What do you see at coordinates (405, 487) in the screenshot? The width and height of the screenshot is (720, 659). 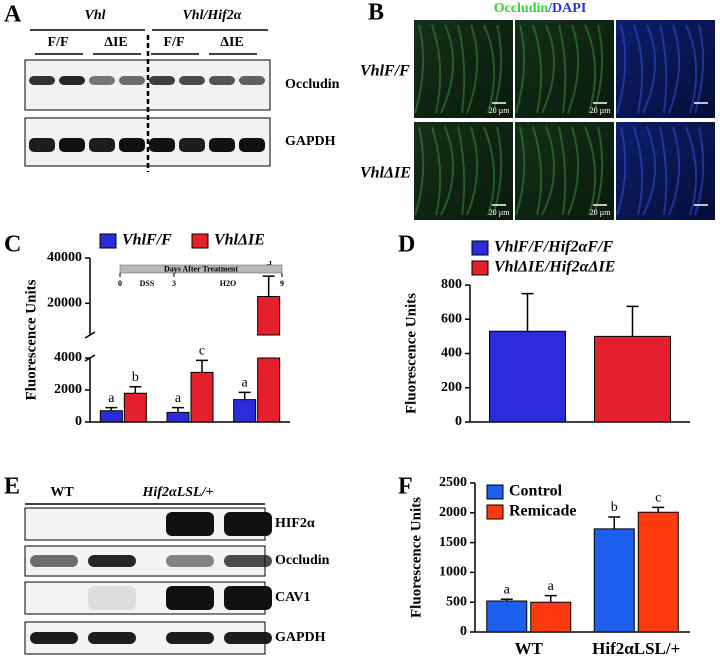 I see `panel-letter: F` at bounding box center [405, 487].